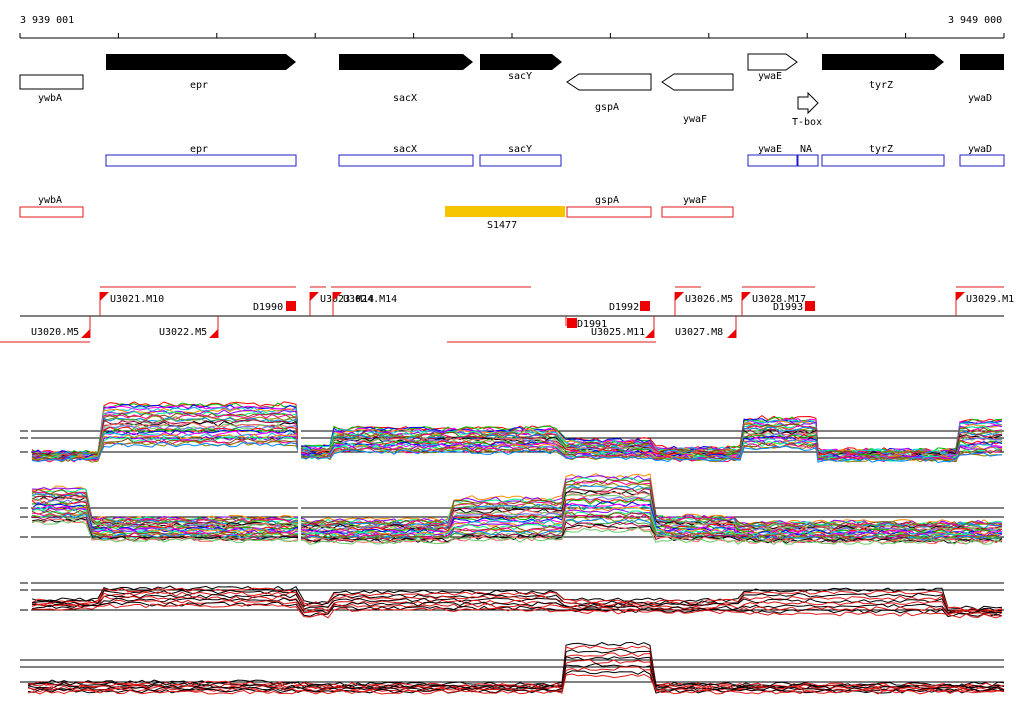  I want to click on blue-annotation-sacY, so click(520, 160).